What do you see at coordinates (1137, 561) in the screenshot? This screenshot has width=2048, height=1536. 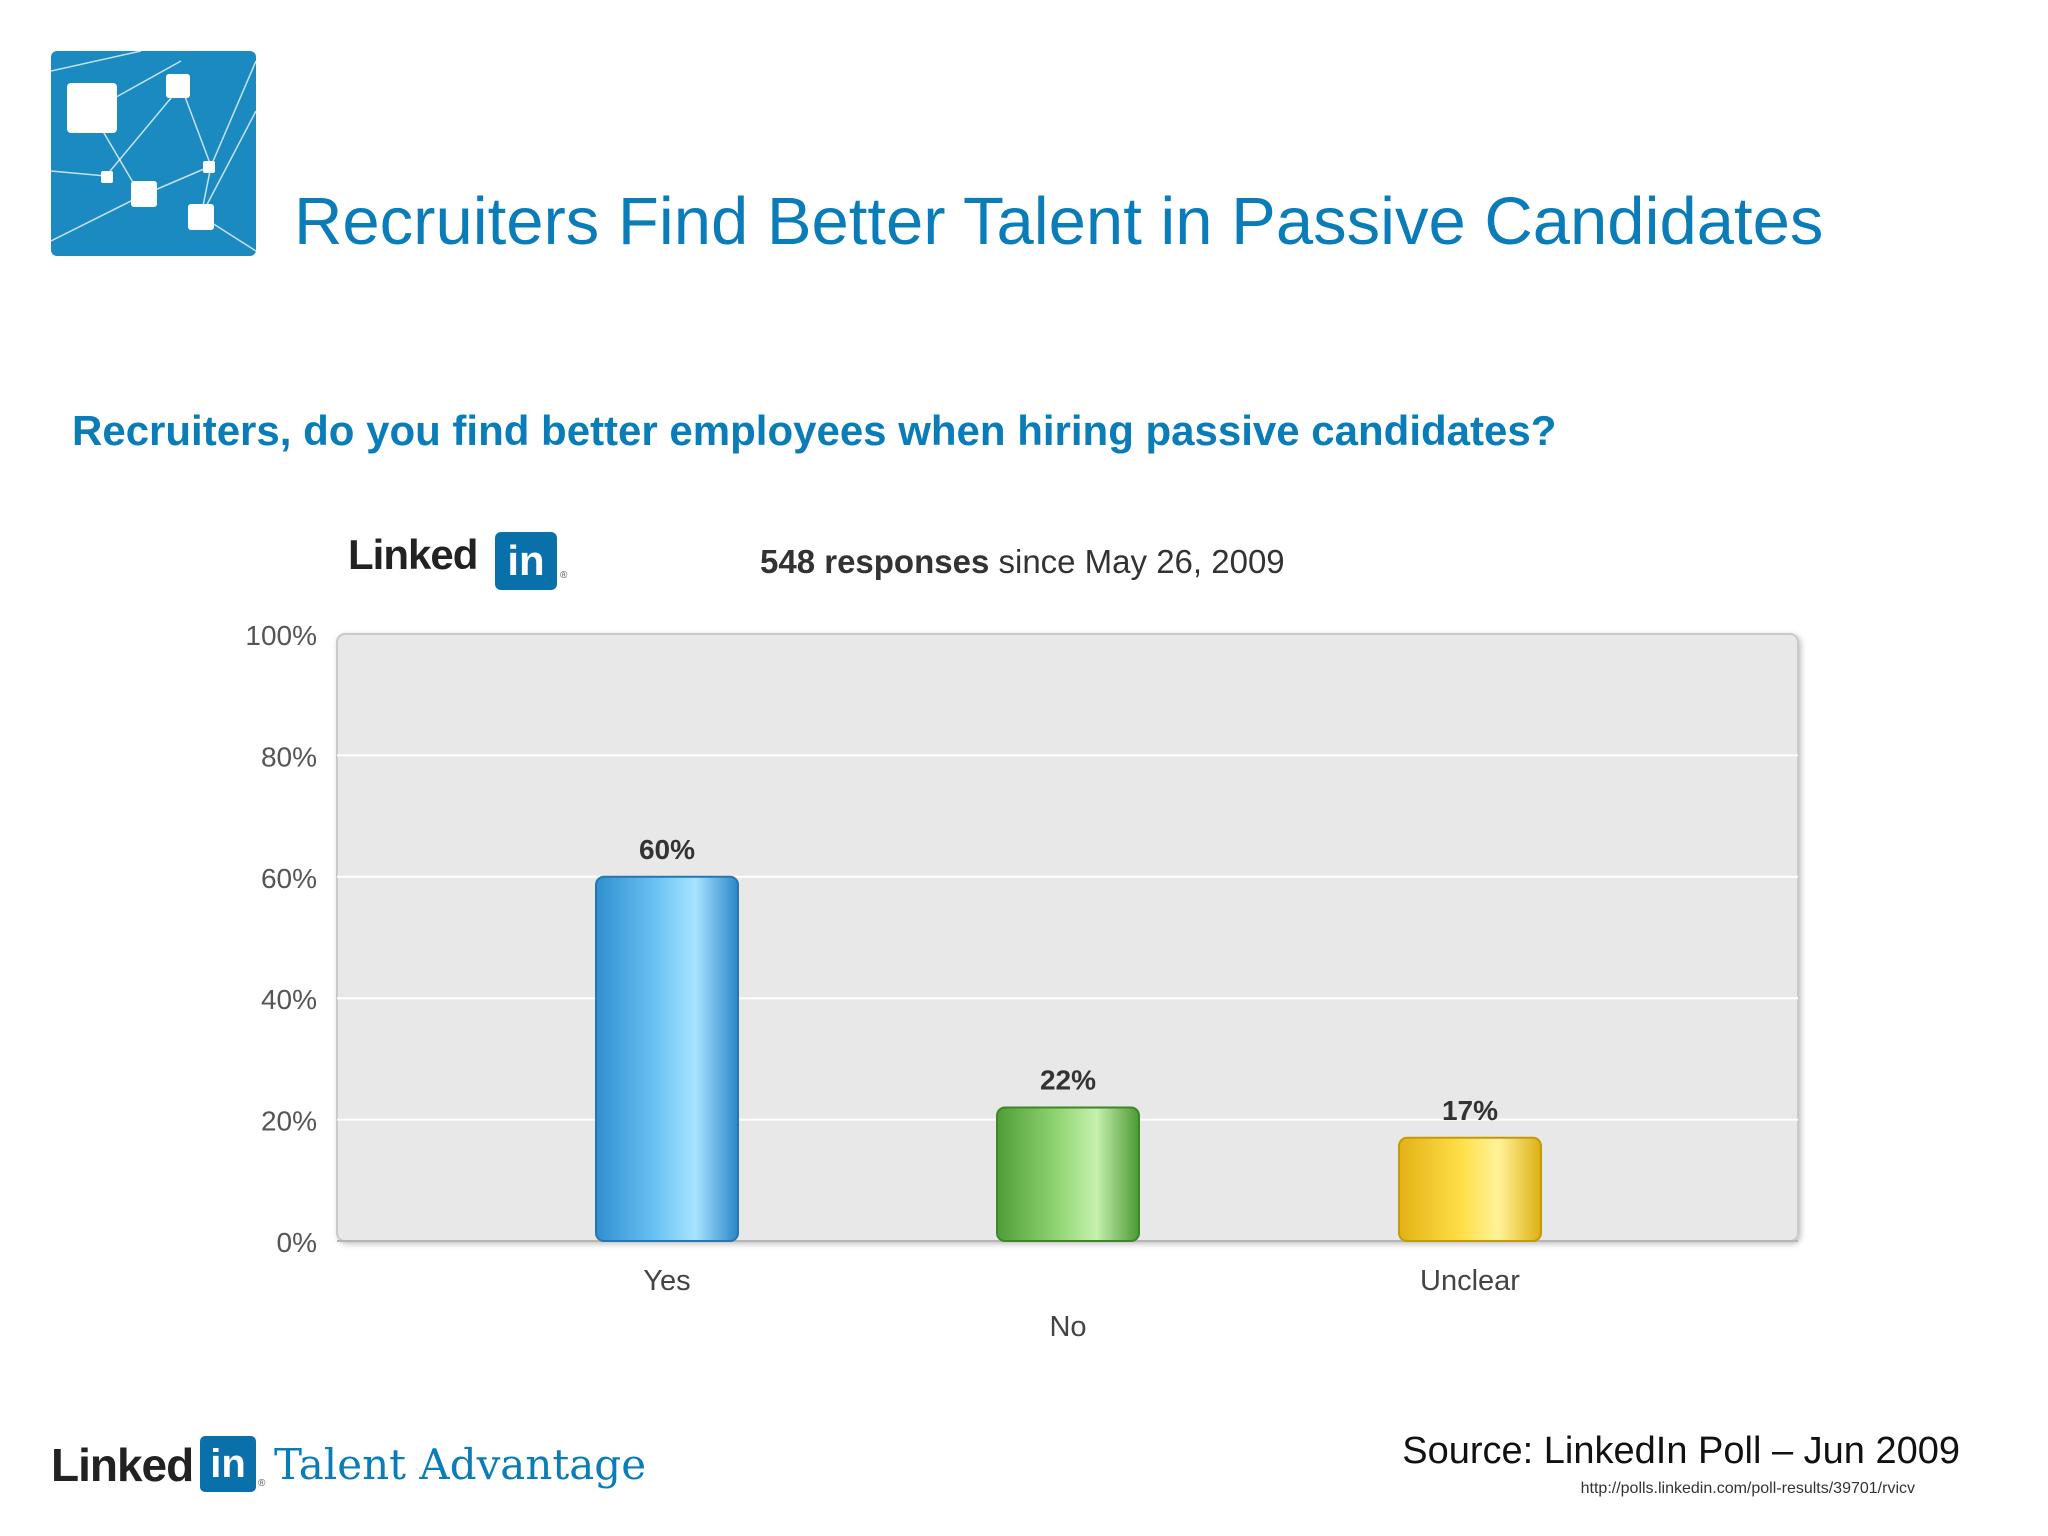 I see `responses-since: since May 26, 2009` at bounding box center [1137, 561].